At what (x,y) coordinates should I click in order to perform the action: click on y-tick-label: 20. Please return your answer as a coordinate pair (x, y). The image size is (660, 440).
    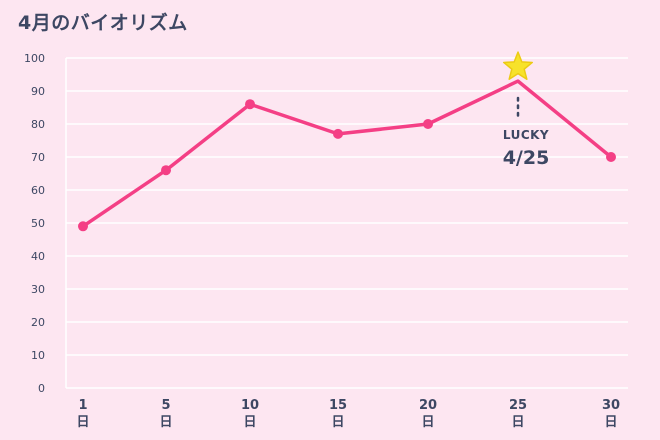
    Looking at the image, I should click on (38, 322).